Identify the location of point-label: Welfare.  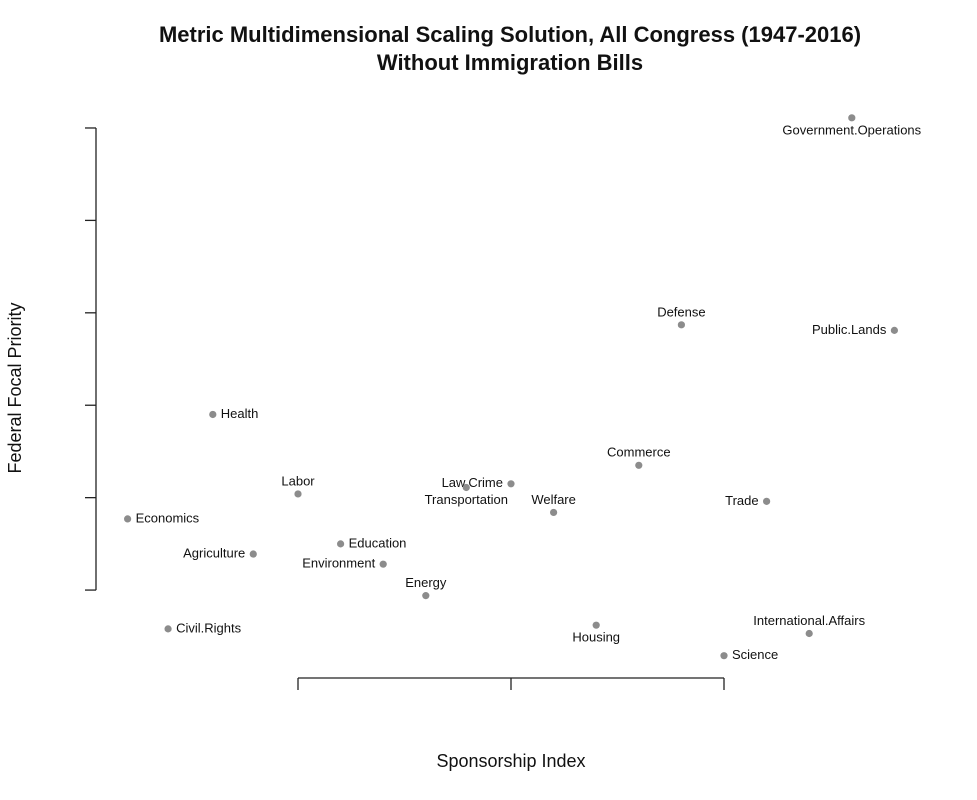
(553, 499).